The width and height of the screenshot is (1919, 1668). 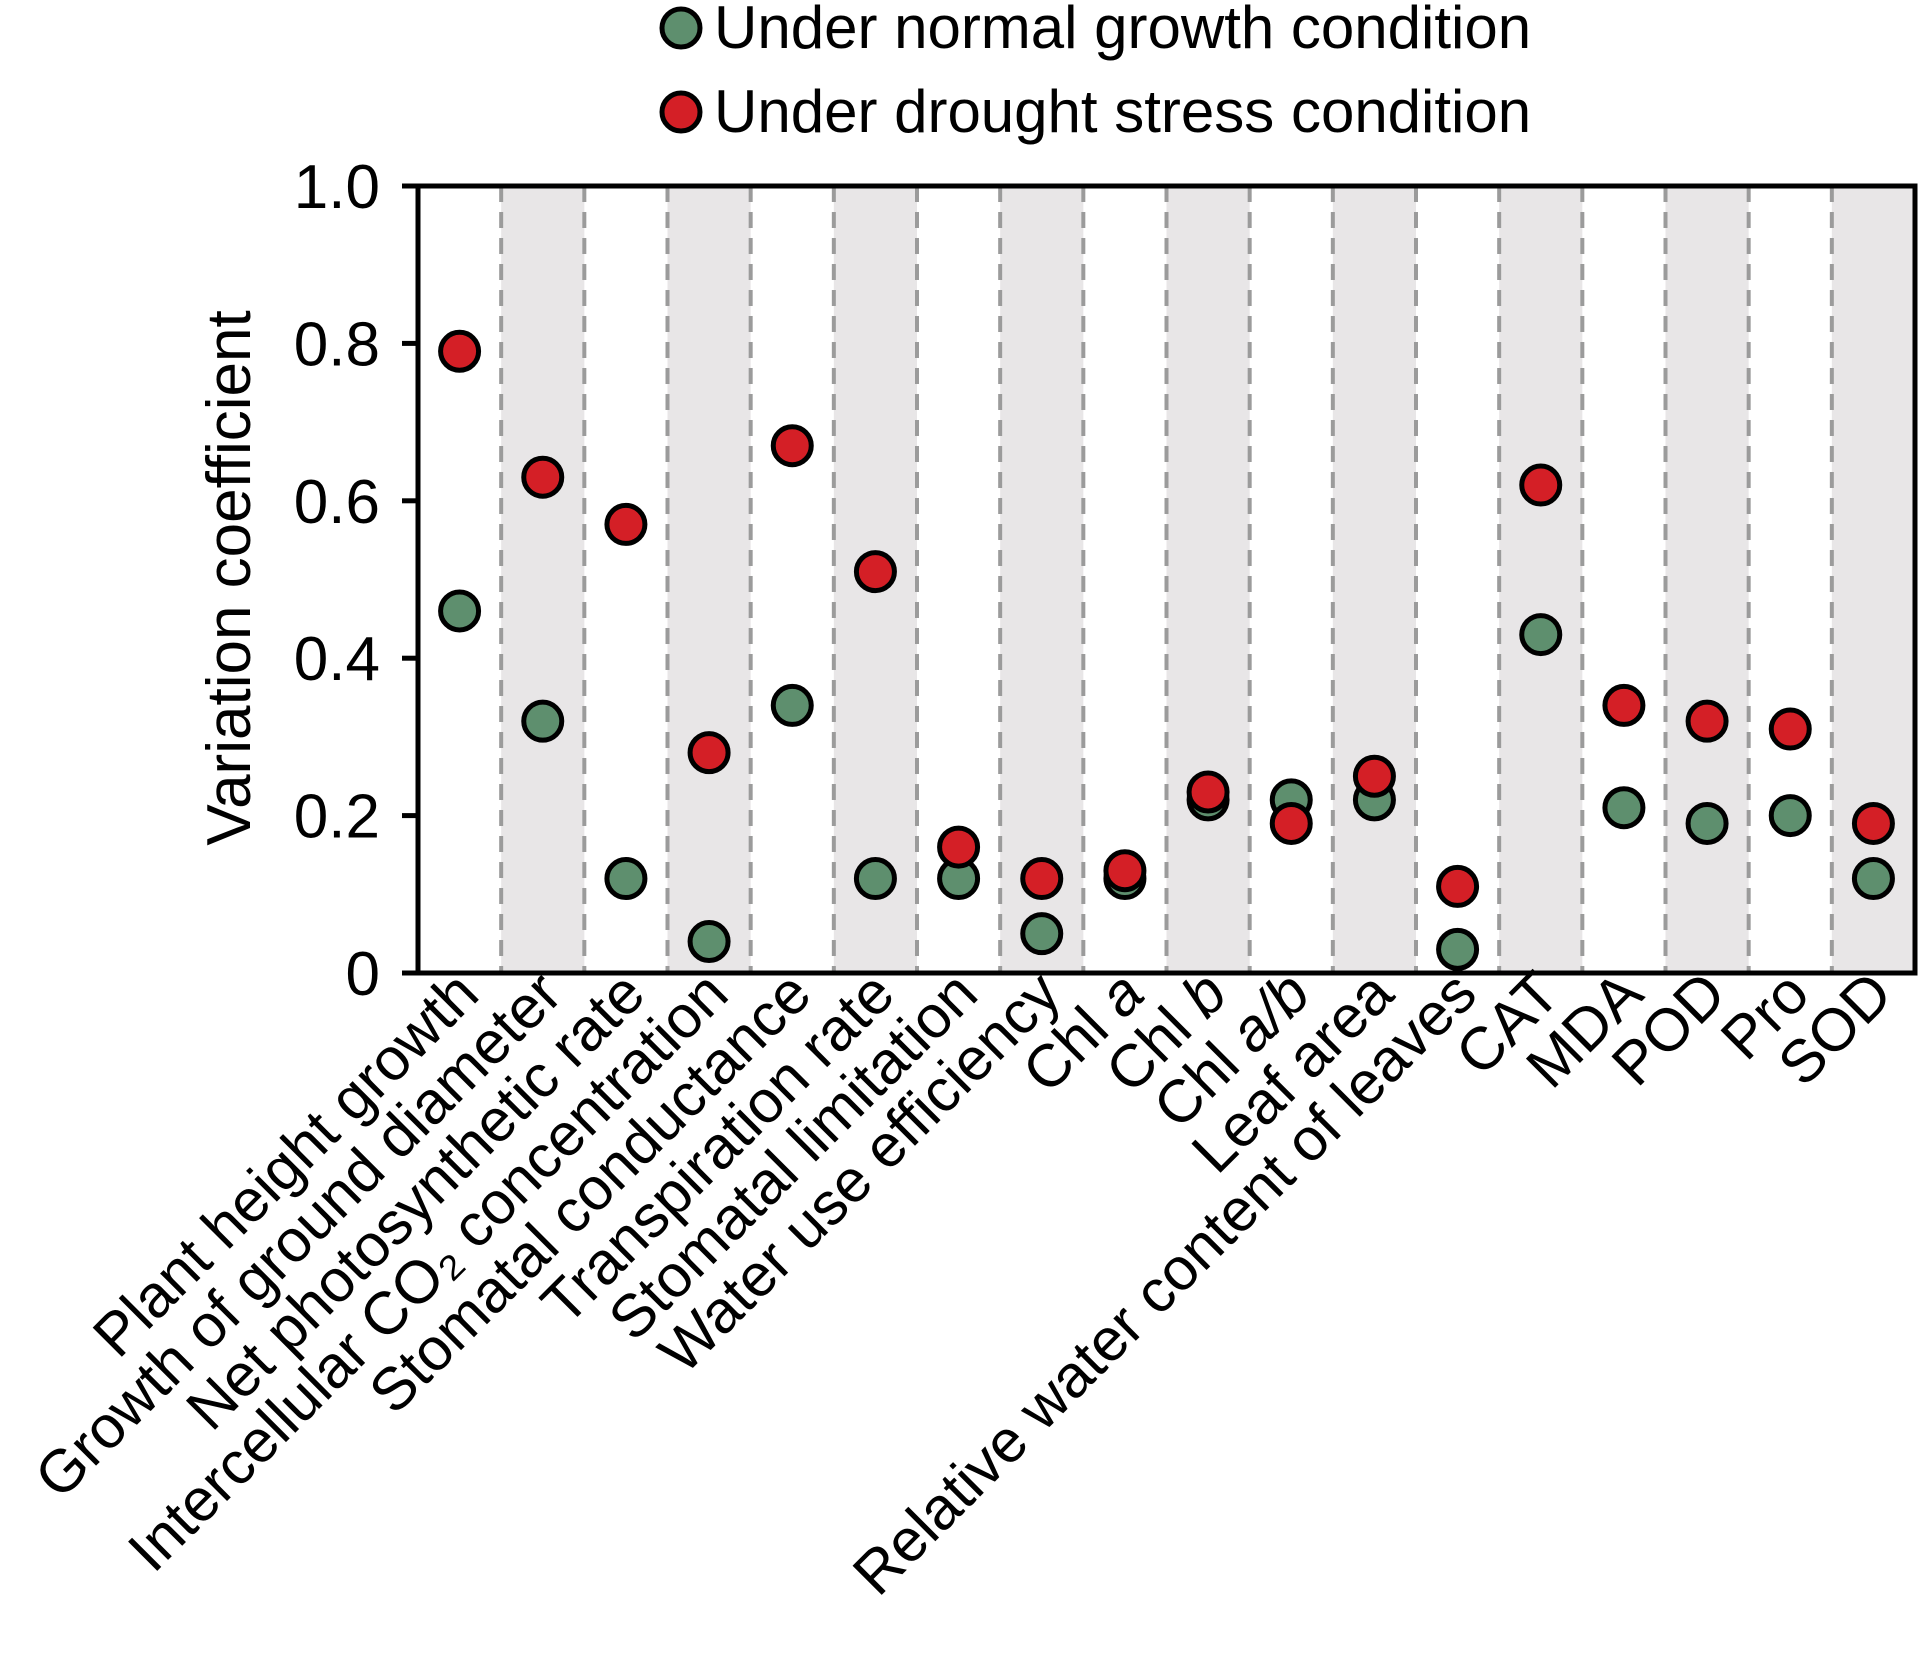 I want to click on y-tick-label: 0.4, so click(x=337, y=659).